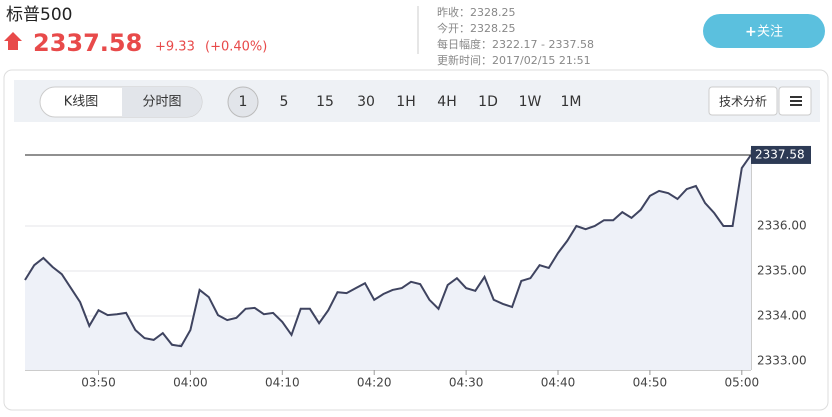 This screenshot has width=832, height=417. Describe the element at coordinates (446, 102) in the screenshot. I see `period: 4H` at that location.